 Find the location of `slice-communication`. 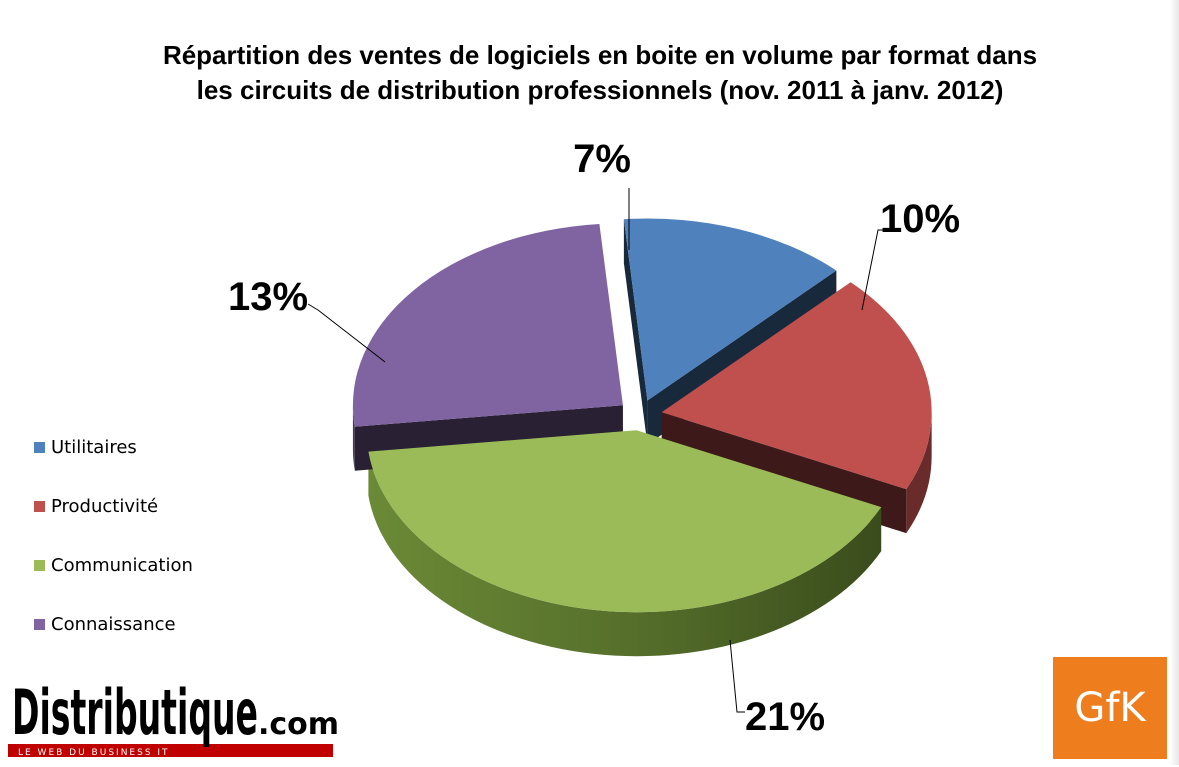

slice-communication is located at coordinates (625, 521).